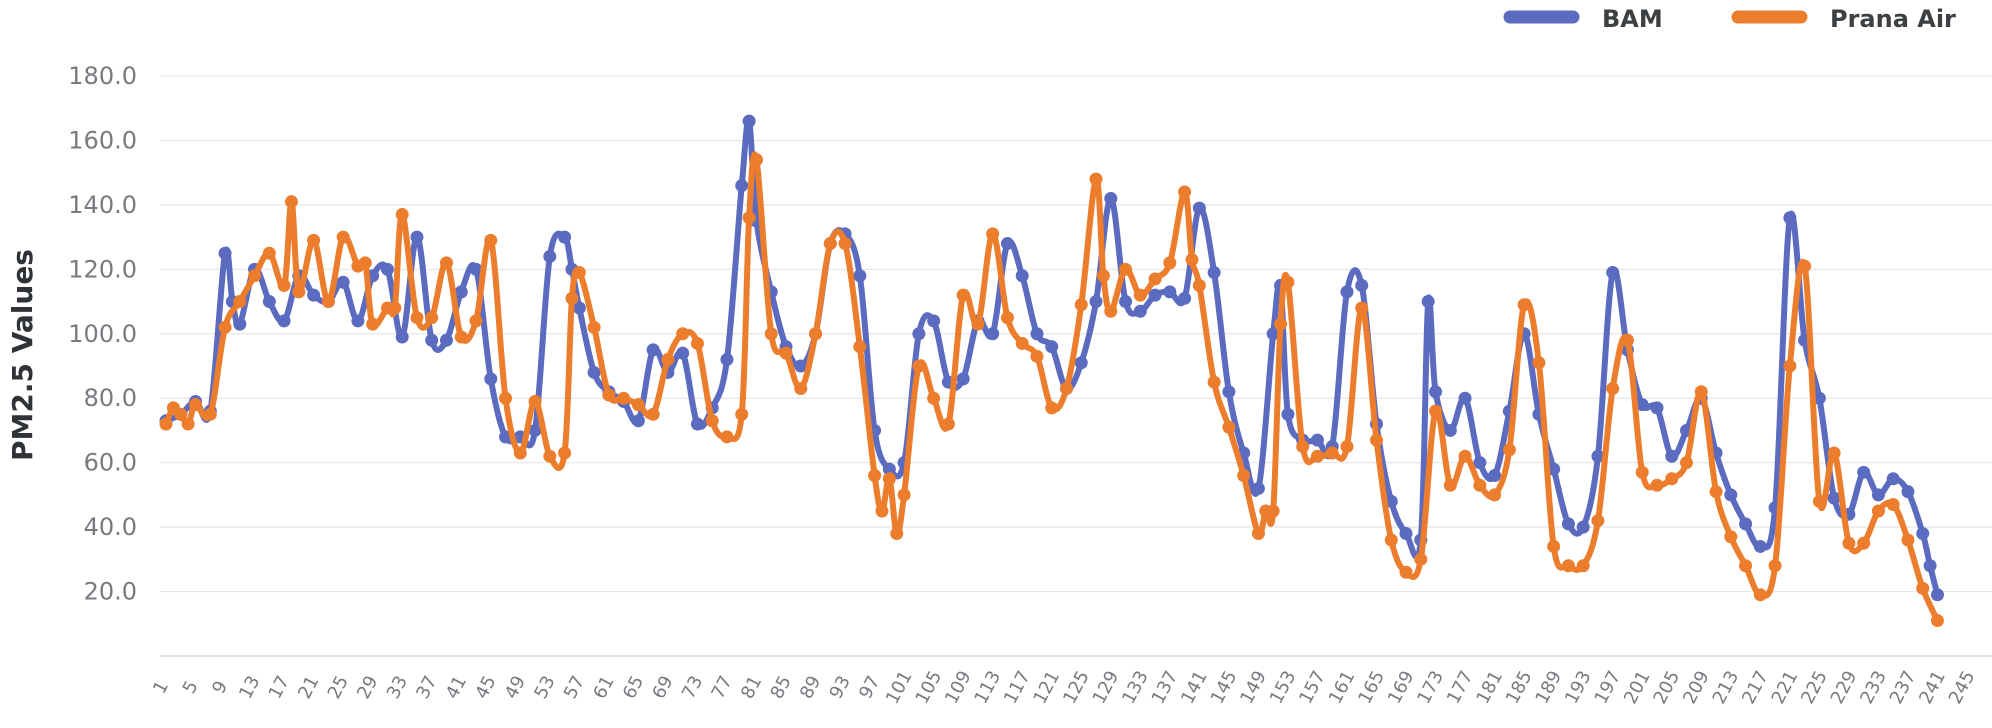 This screenshot has height=728, width=1992. What do you see at coordinates (1489, 687) in the screenshot?
I see `x-tick-label: 181` at bounding box center [1489, 687].